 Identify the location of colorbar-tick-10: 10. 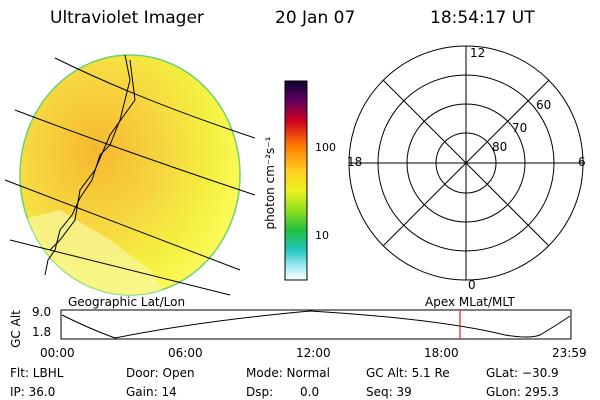
(322, 235).